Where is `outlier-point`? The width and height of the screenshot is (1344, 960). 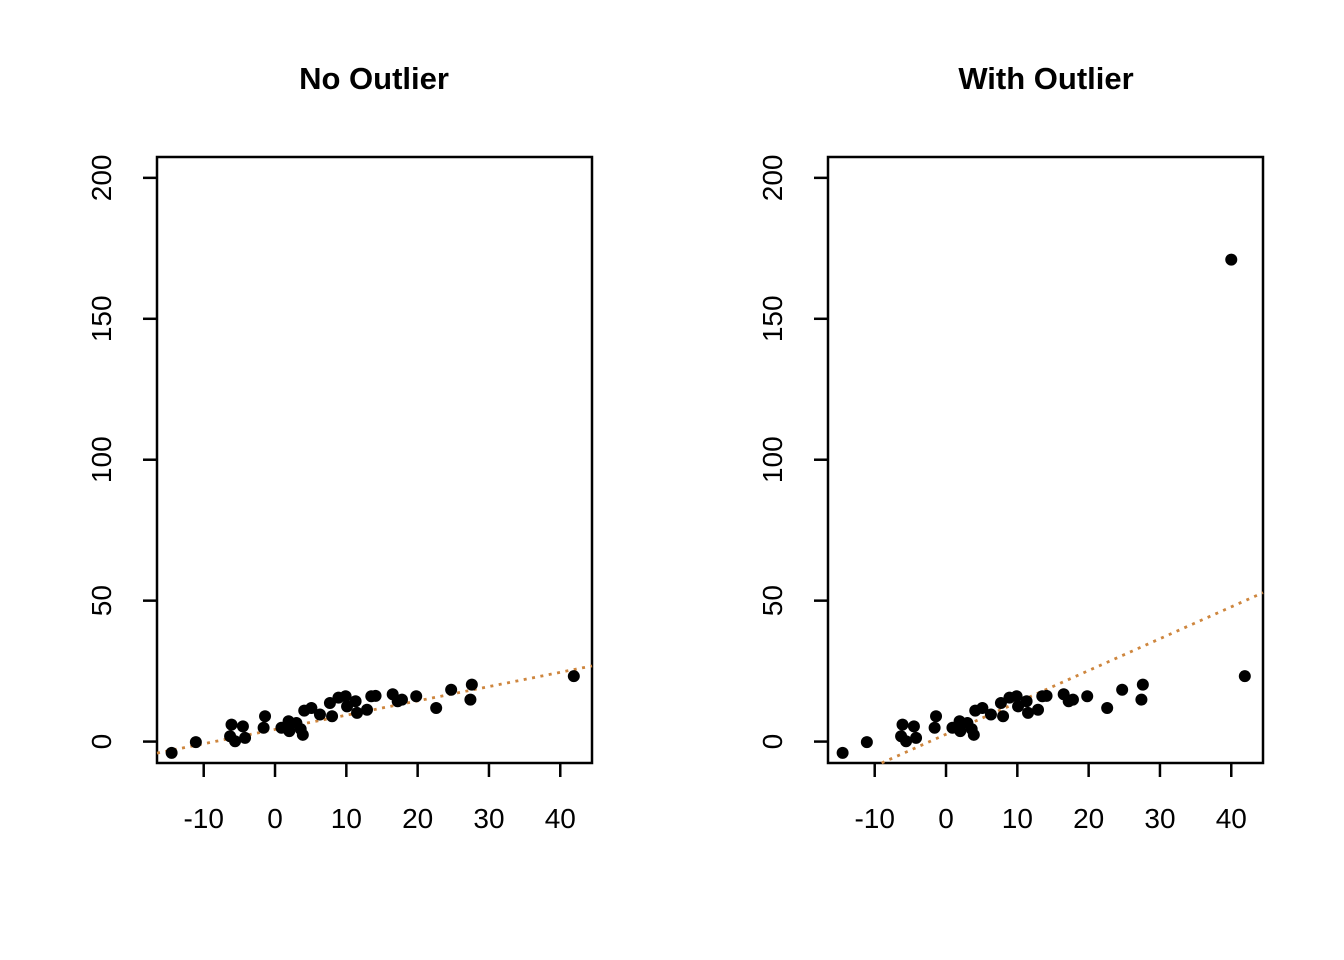 outlier-point is located at coordinates (1231, 259).